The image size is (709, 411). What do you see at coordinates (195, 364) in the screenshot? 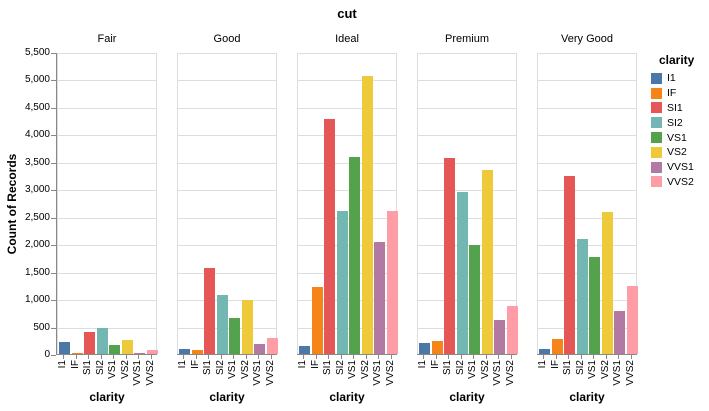
I see `x-tick-label: IF` at bounding box center [195, 364].